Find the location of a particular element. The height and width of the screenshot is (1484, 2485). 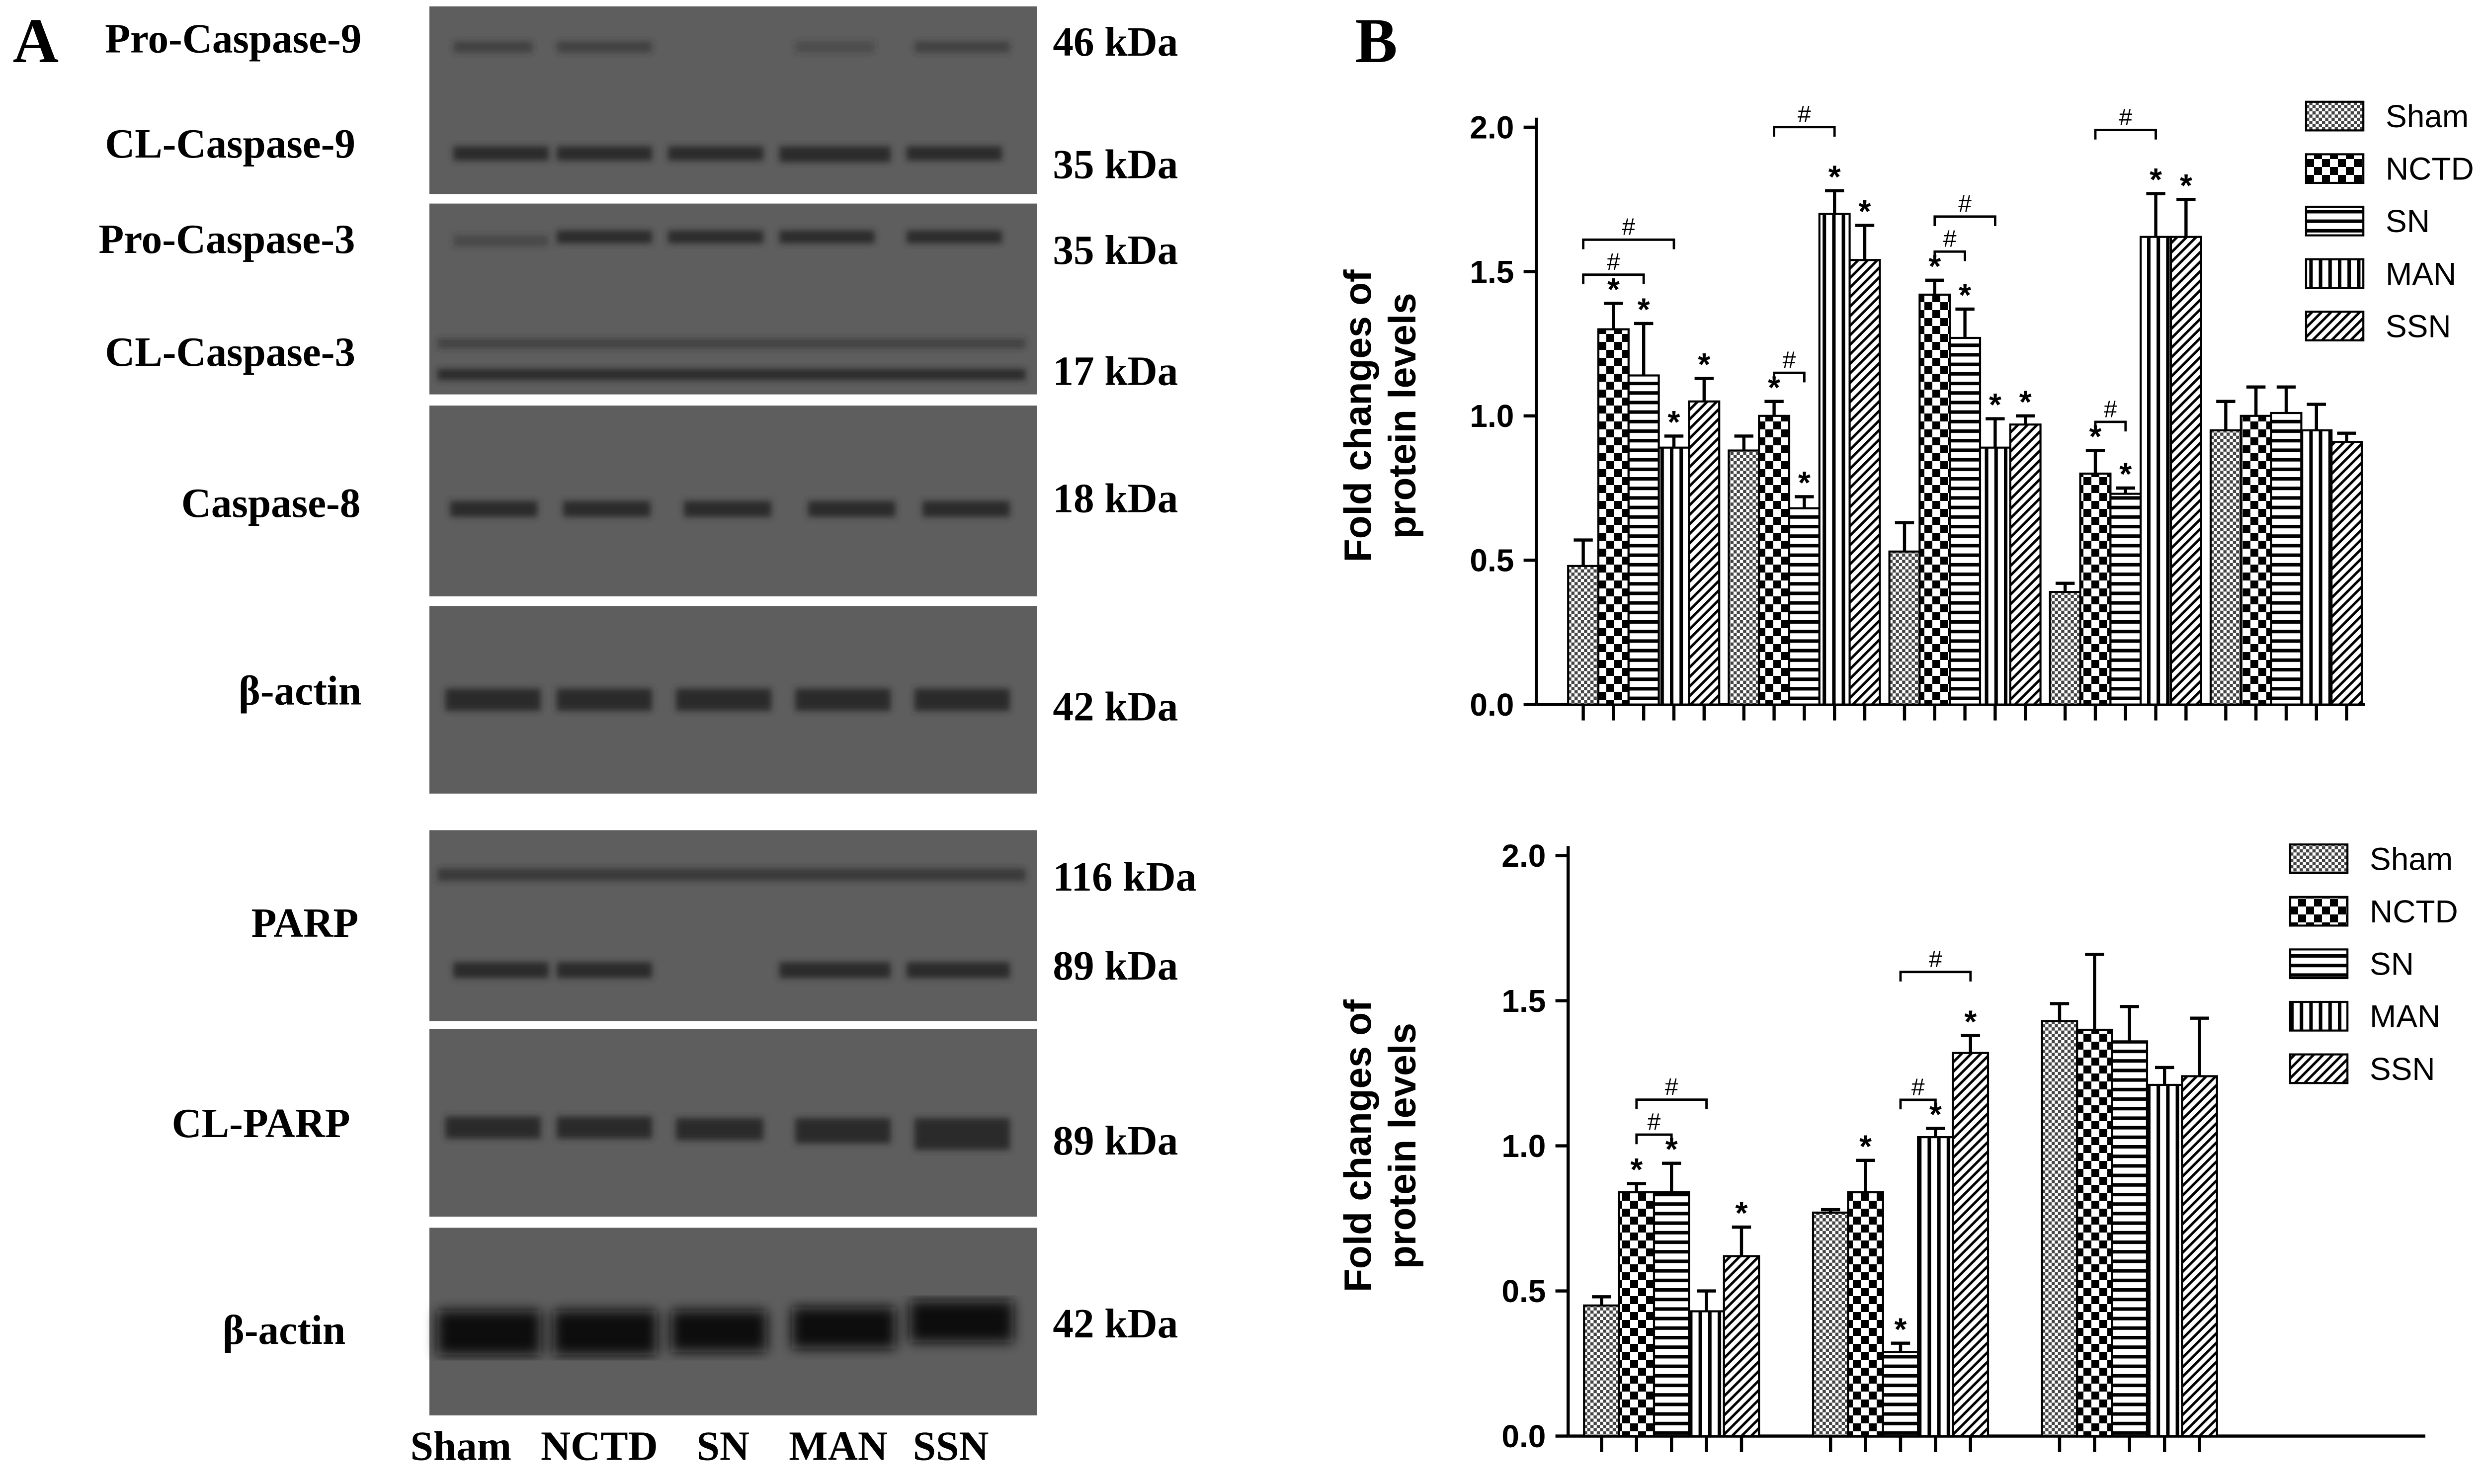

legend-label: SN is located at coordinates (2408, 221).